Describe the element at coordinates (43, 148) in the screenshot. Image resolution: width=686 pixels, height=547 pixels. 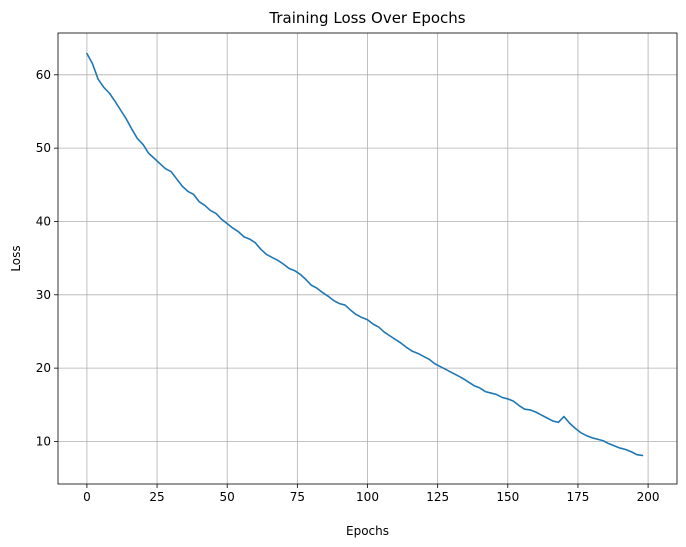
I see `y-tick-label: 50` at that location.